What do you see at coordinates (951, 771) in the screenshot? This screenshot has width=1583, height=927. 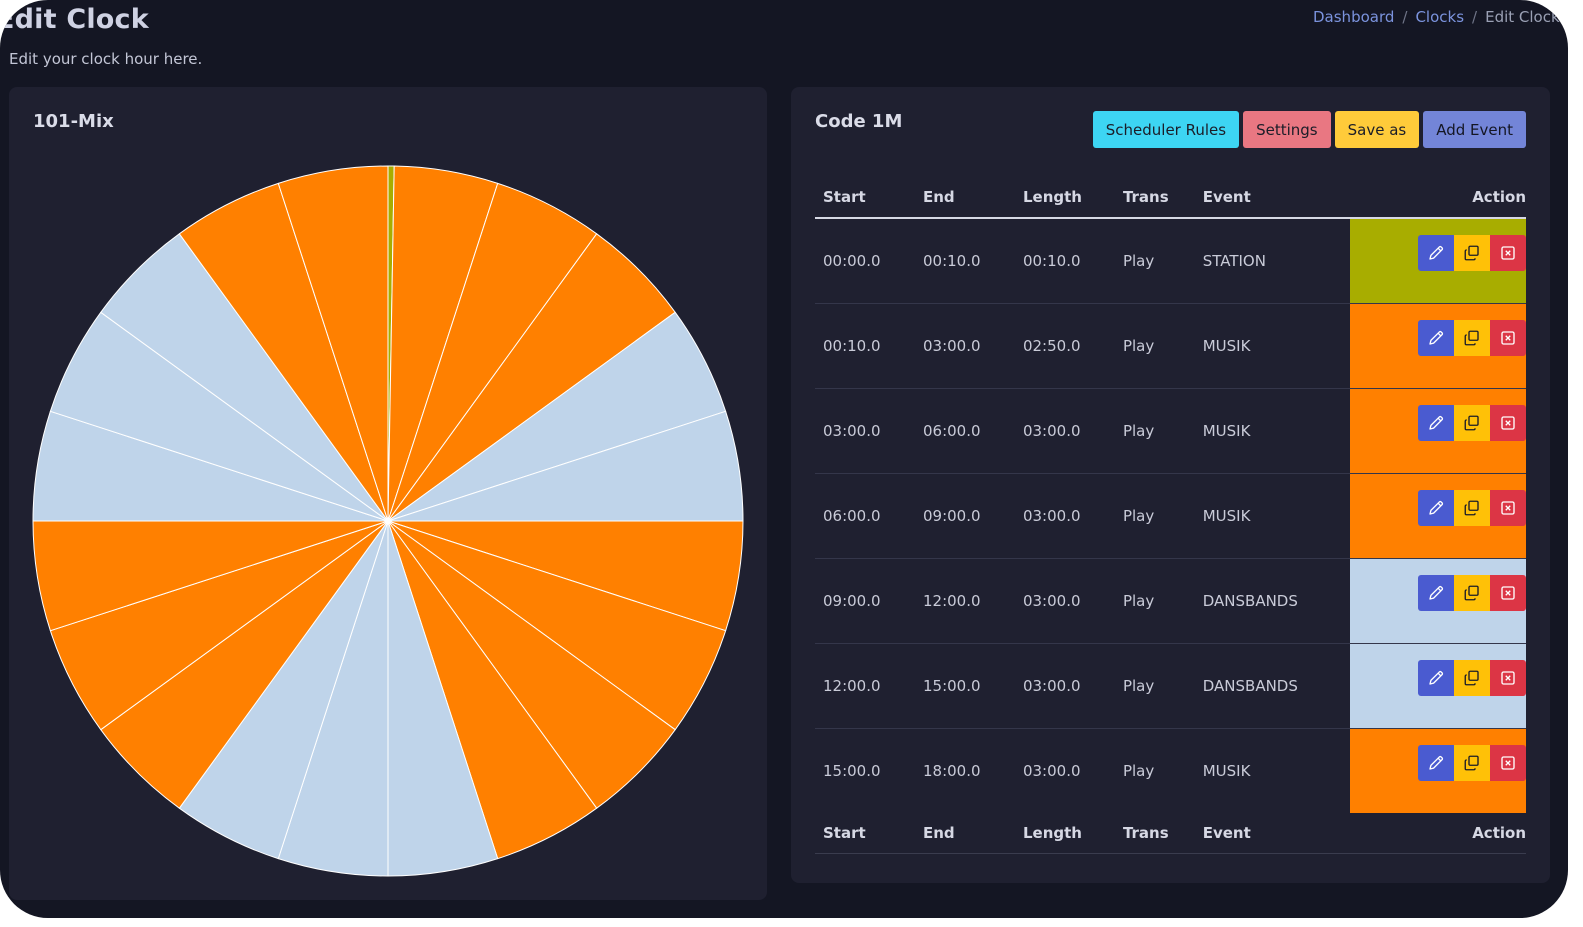 I see `cell-end: 18:00.0` at bounding box center [951, 771].